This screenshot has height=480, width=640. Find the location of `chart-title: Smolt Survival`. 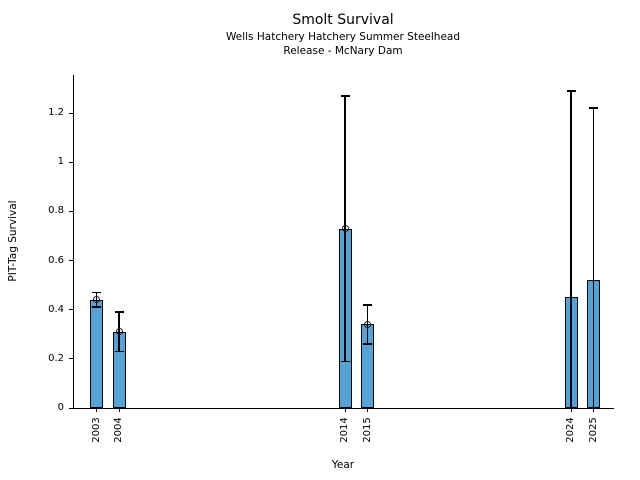

chart-title: Smolt Survival is located at coordinates (343, 20).